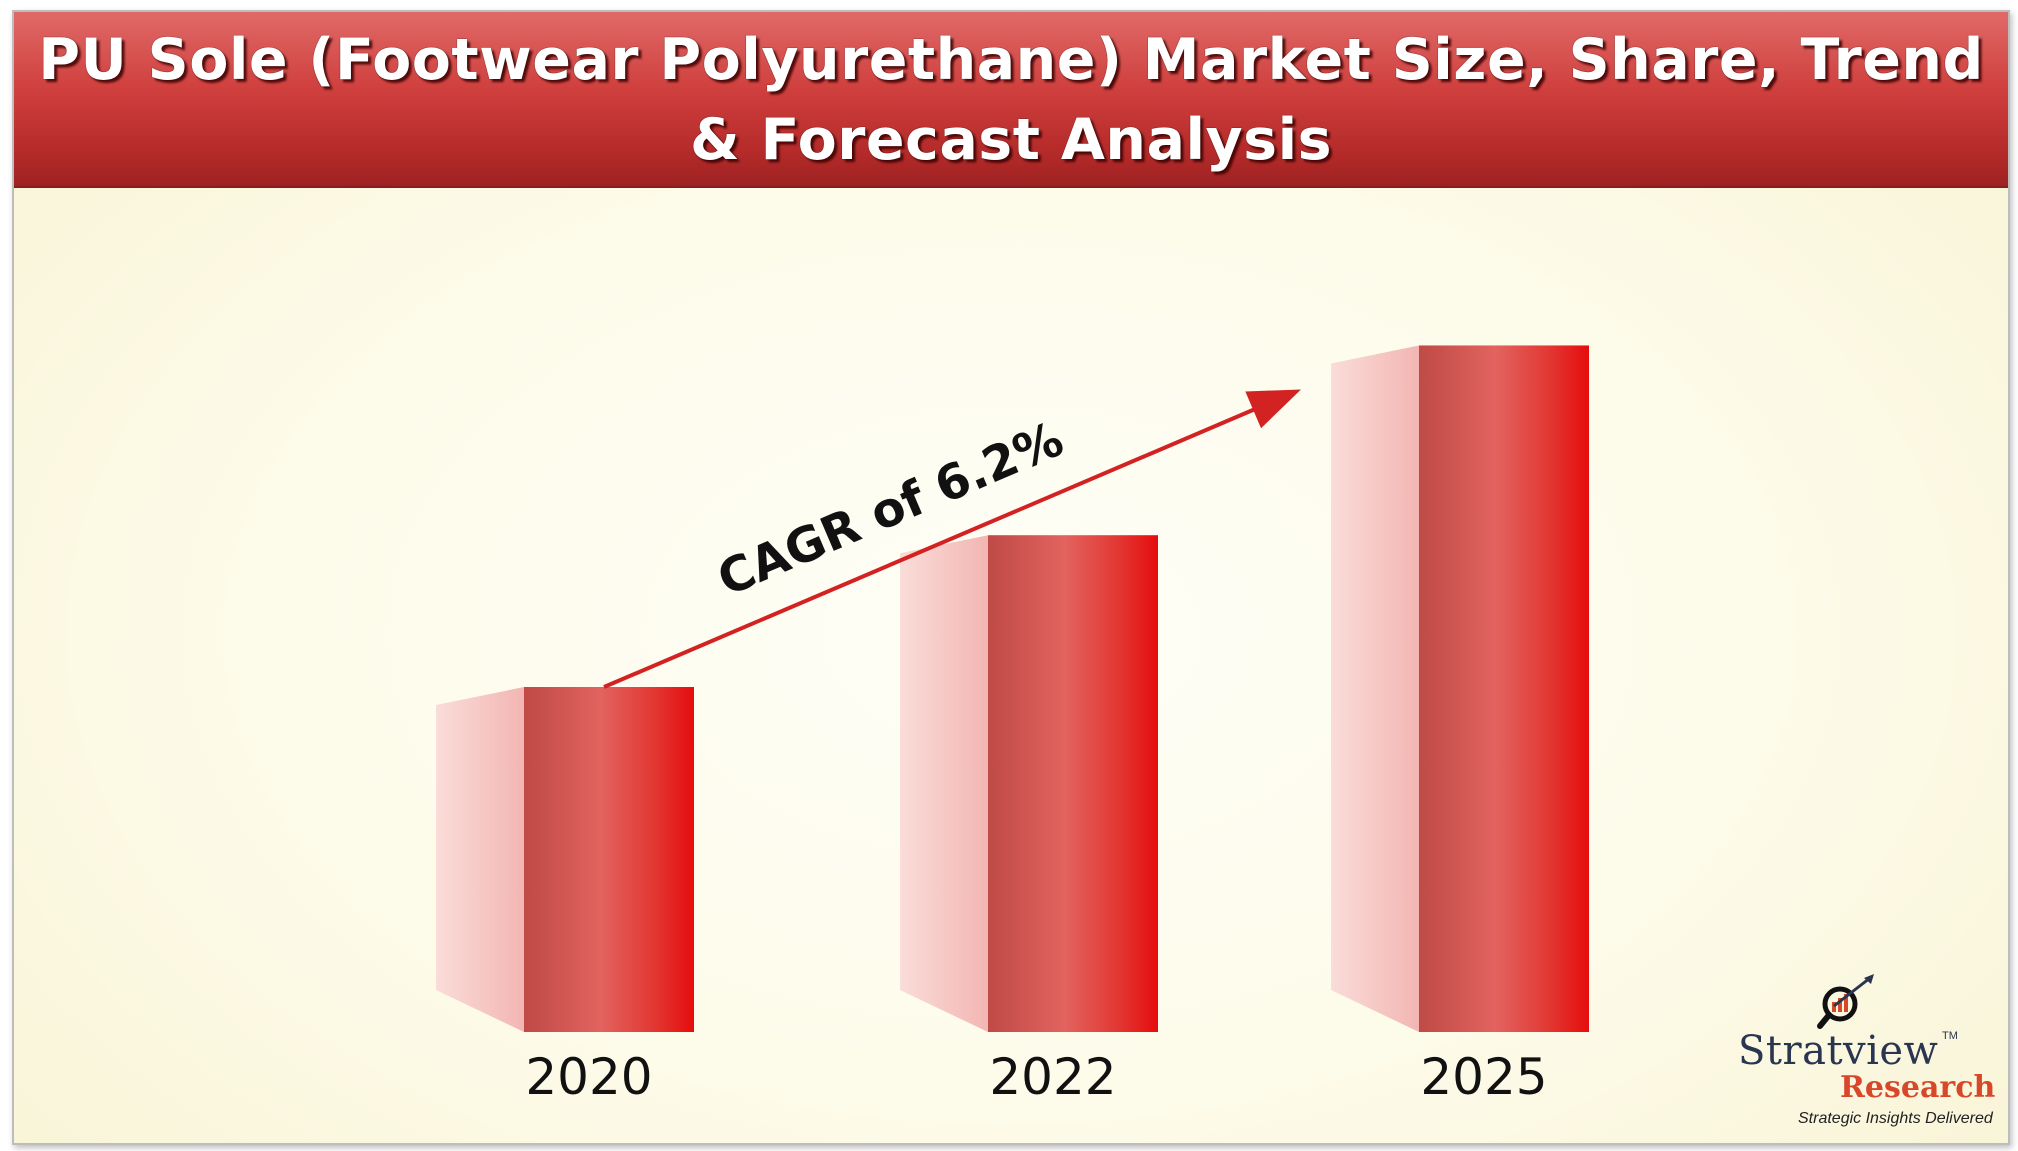  I want to click on bar-2022, so click(1029, 783).